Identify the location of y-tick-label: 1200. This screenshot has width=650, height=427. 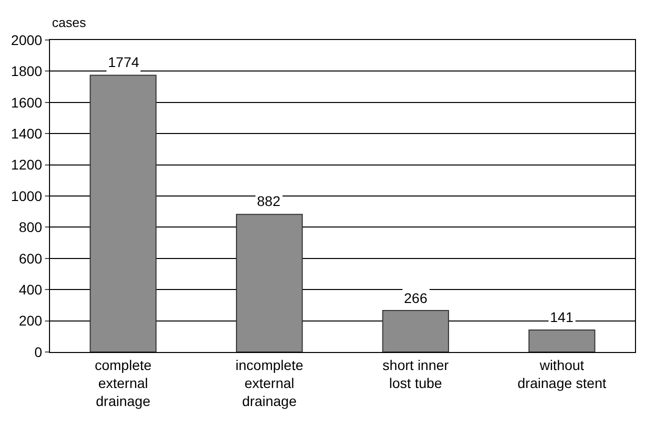
(26, 164).